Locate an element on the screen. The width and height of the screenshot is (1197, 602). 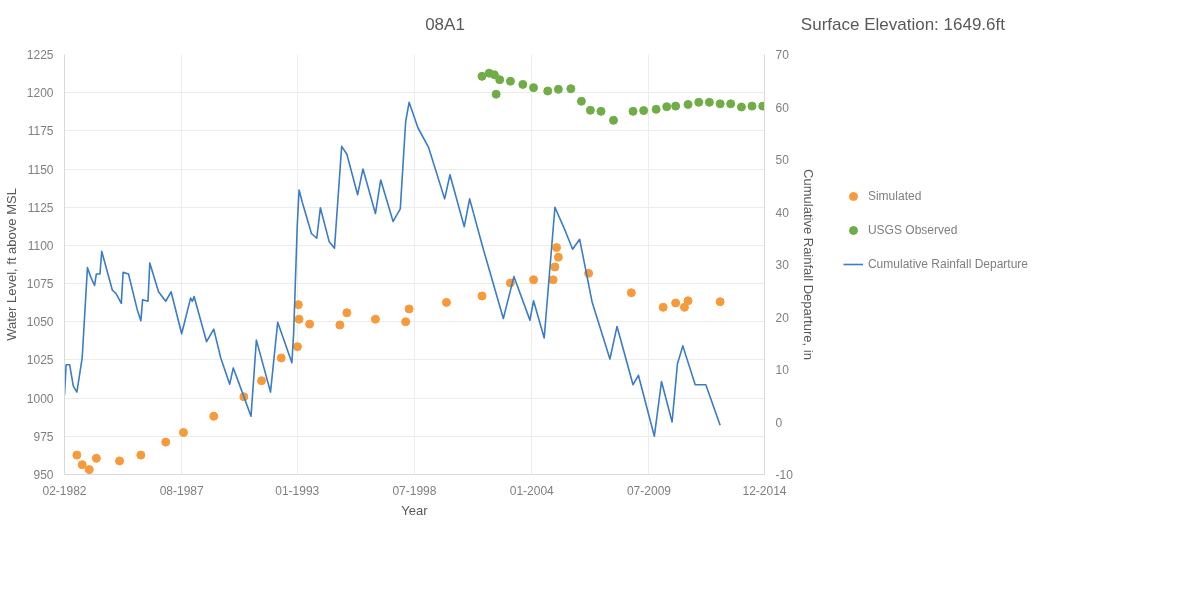
legend-label: USGS Observed is located at coordinates (912, 230).